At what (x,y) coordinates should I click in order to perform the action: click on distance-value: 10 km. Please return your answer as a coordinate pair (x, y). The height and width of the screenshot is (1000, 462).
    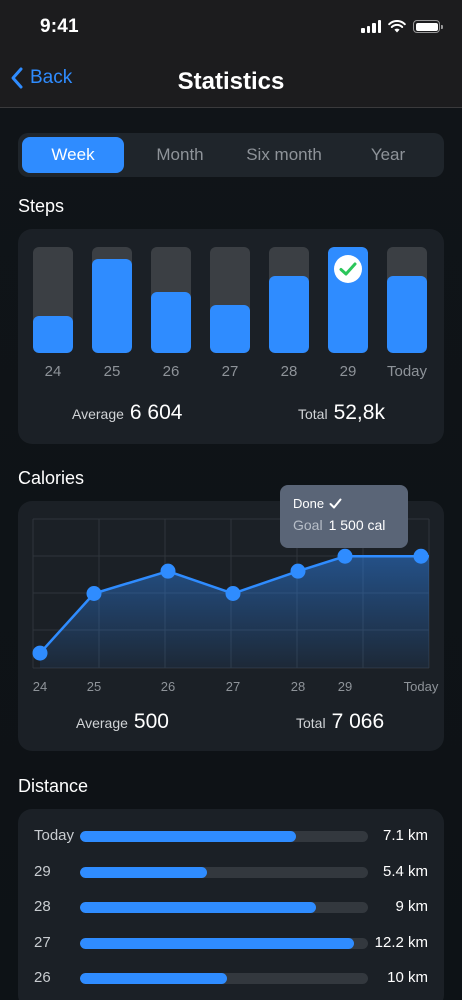
    Looking at the image, I should click on (407, 978).